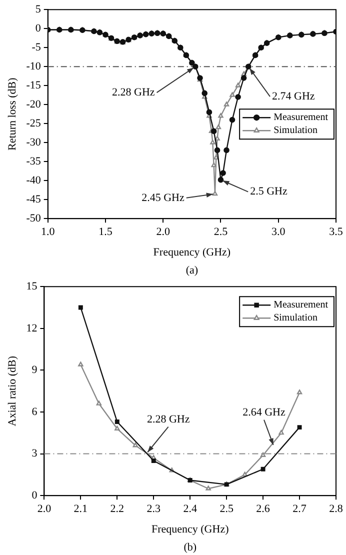 The width and height of the screenshot is (346, 555). I want to click on x-tick-label: 3.0, so click(279, 232).